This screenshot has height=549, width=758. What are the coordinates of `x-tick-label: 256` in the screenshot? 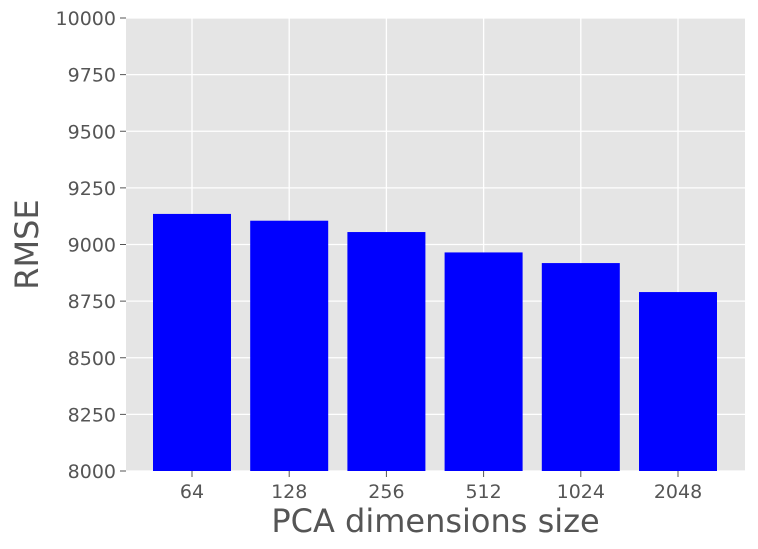 It's located at (386, 492).